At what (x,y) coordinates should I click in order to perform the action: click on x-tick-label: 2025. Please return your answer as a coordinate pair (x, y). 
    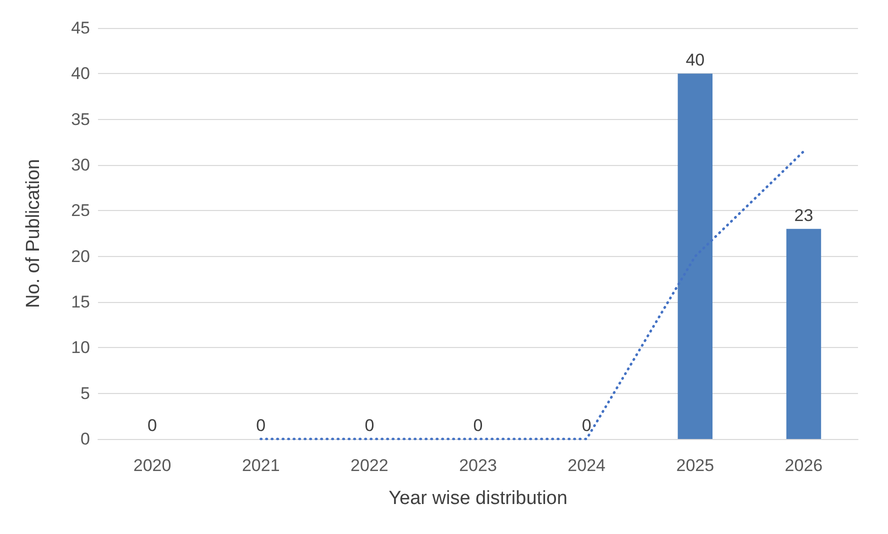
    Looking at the image, I should click on (695, 465).